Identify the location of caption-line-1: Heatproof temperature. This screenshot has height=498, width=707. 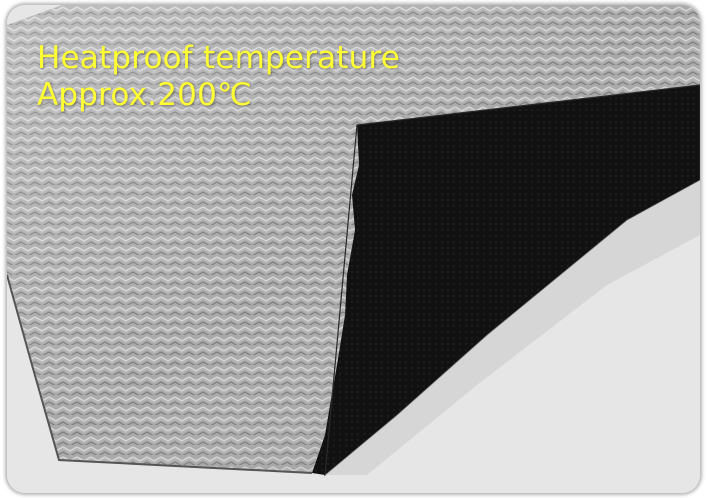
(219, 58).